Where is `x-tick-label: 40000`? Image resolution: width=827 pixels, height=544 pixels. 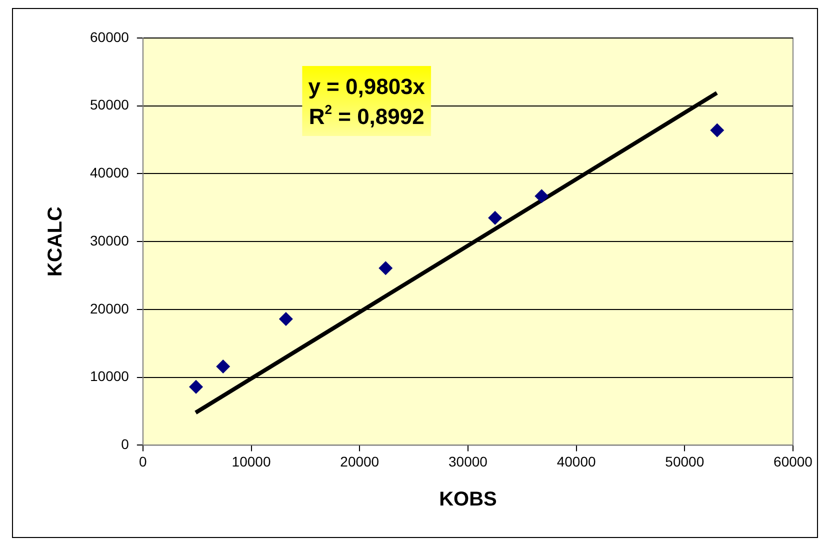 x-tick-label: 40000 is located at coordinates (576, 461).